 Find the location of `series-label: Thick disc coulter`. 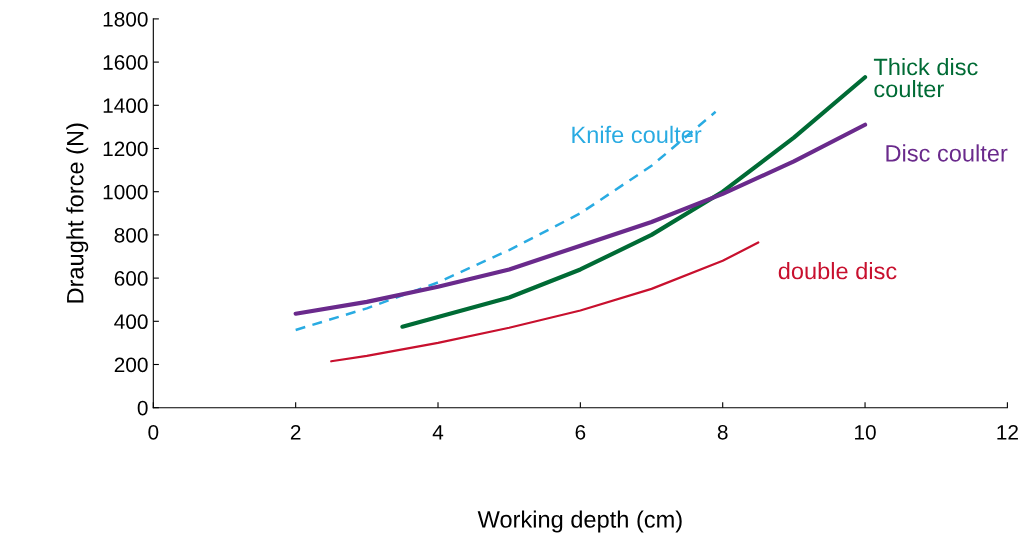

series-label: Thick disc coulter is located at coordinates (925, 77).